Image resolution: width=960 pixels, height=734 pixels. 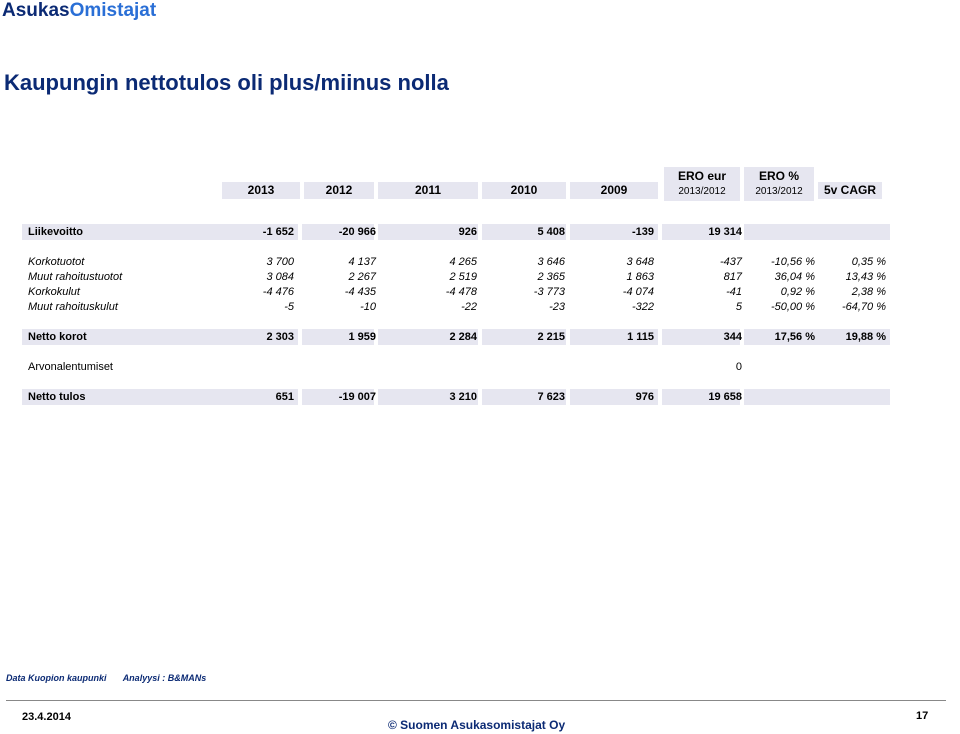 I want to click on cell-value: -4 074, so click(x=638, y=292).